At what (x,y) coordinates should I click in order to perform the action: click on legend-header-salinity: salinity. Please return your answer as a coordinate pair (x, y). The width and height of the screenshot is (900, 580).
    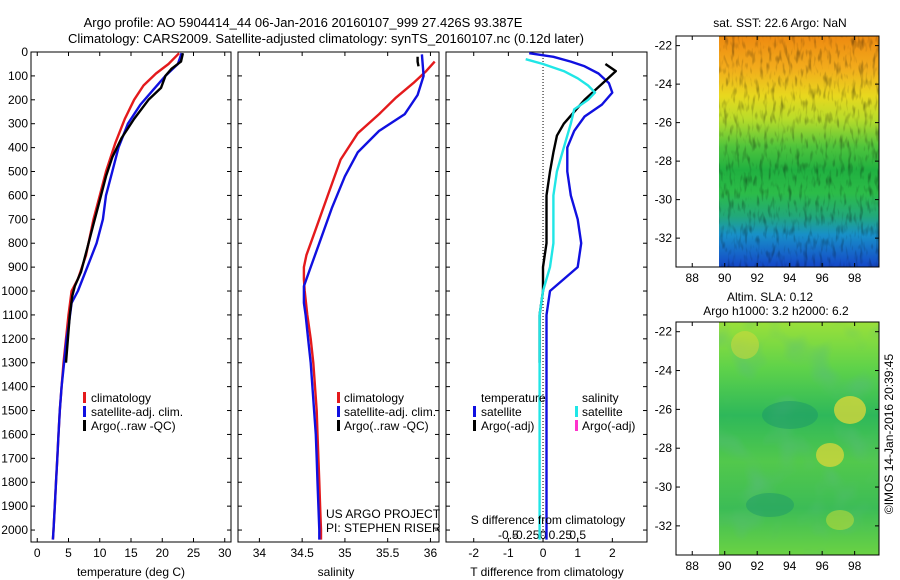
    Looking at the image, I should click on (600, 398).